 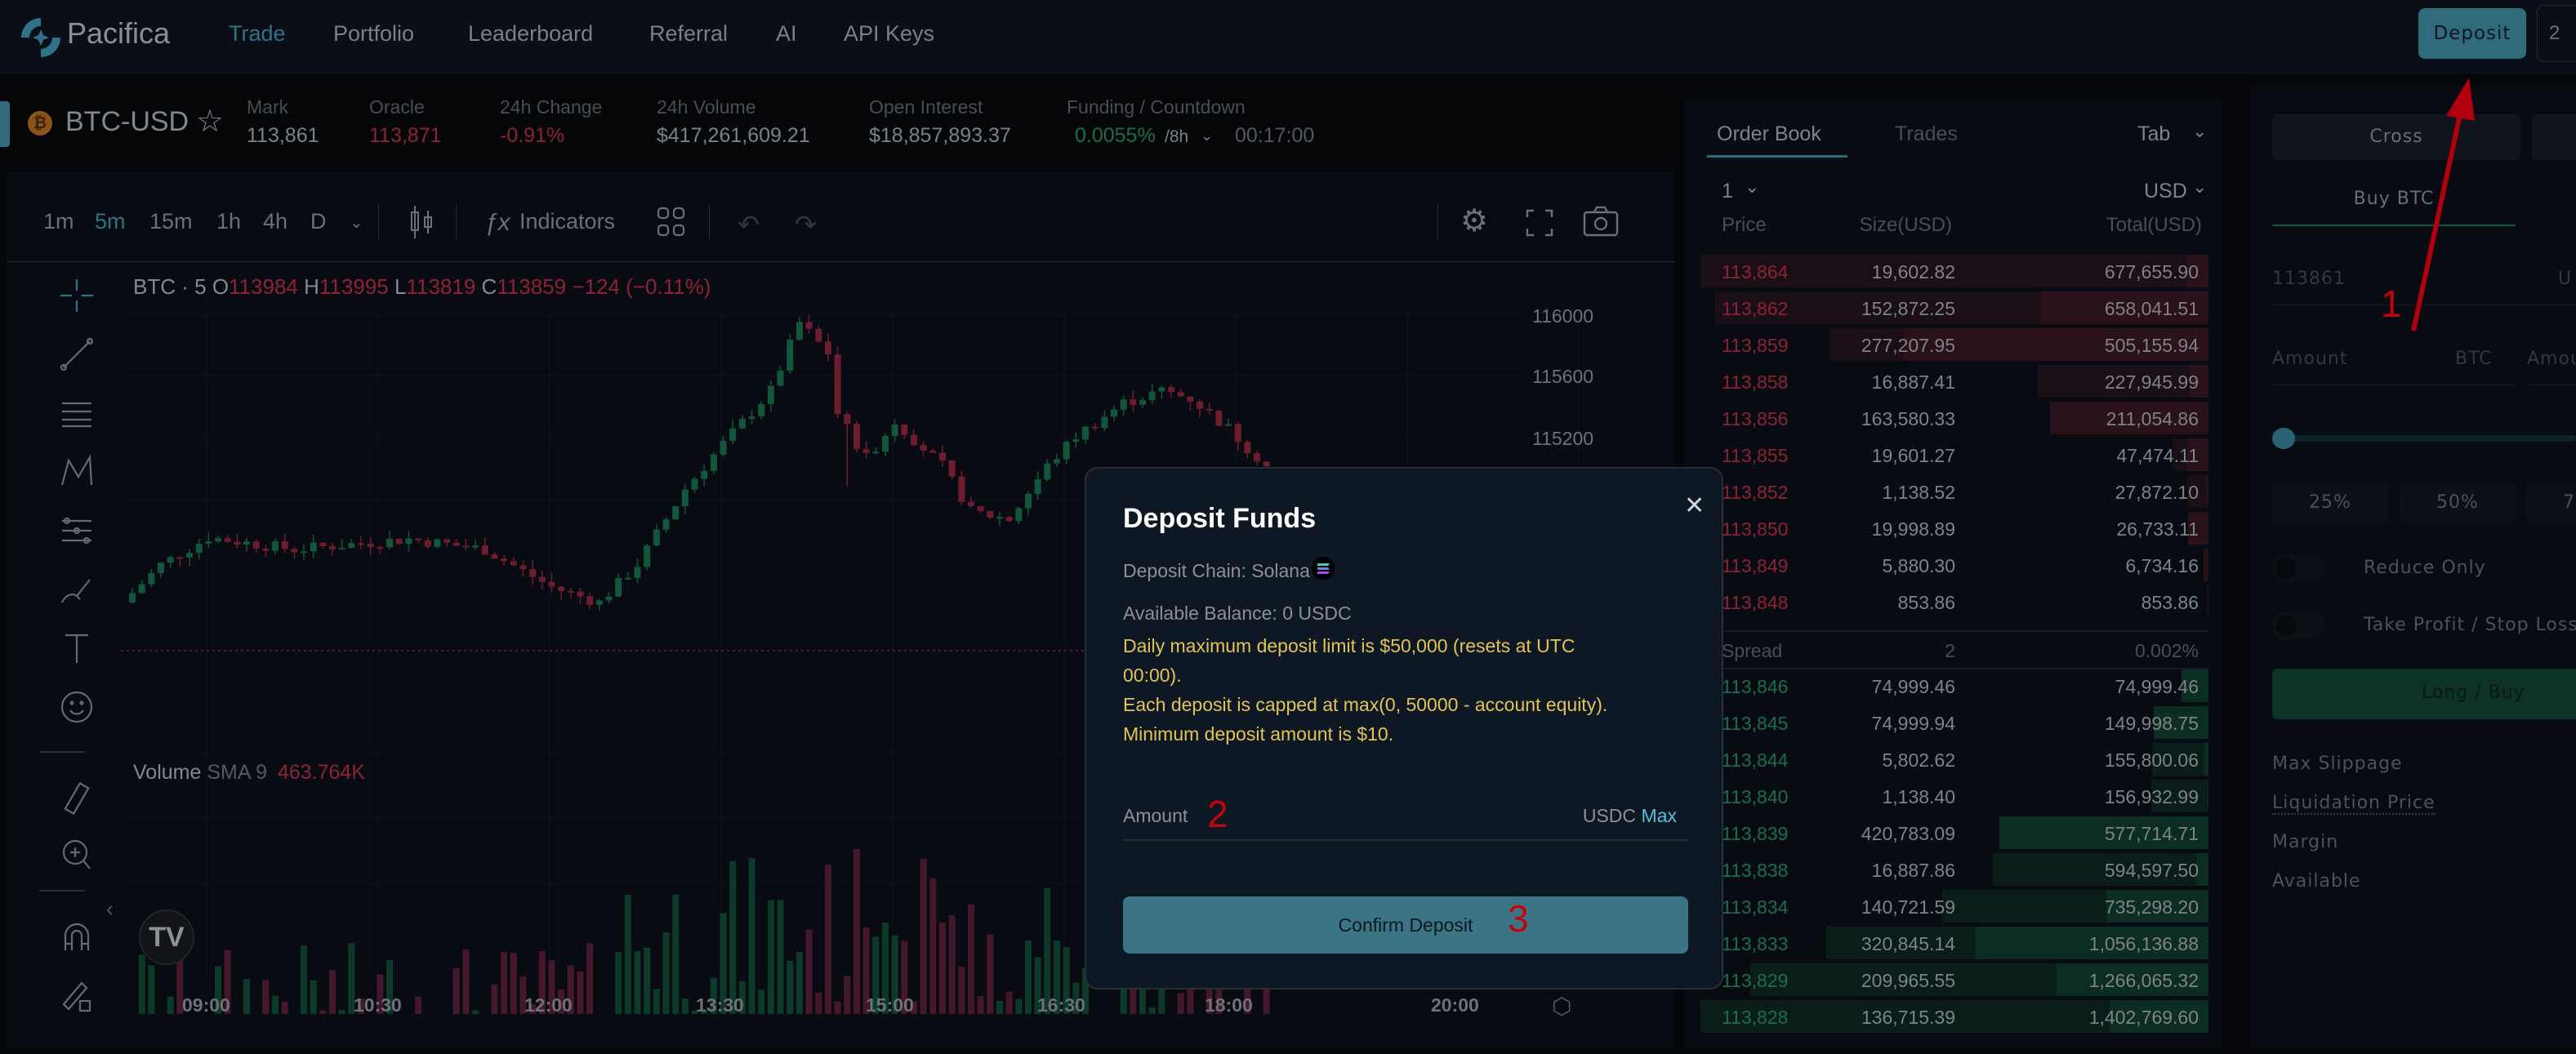 What do you see at coordinates (2354, 804) in the screenshot?
I see `liquidation-price-label: Liquidation Price` at bounding box center [2354, 804].